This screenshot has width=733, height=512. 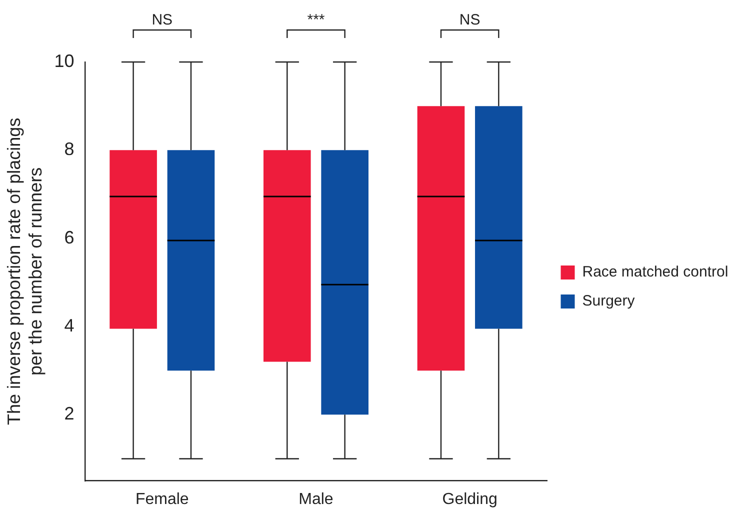 I want to click on x-tick-label: Male, so click(x=316, y=499).